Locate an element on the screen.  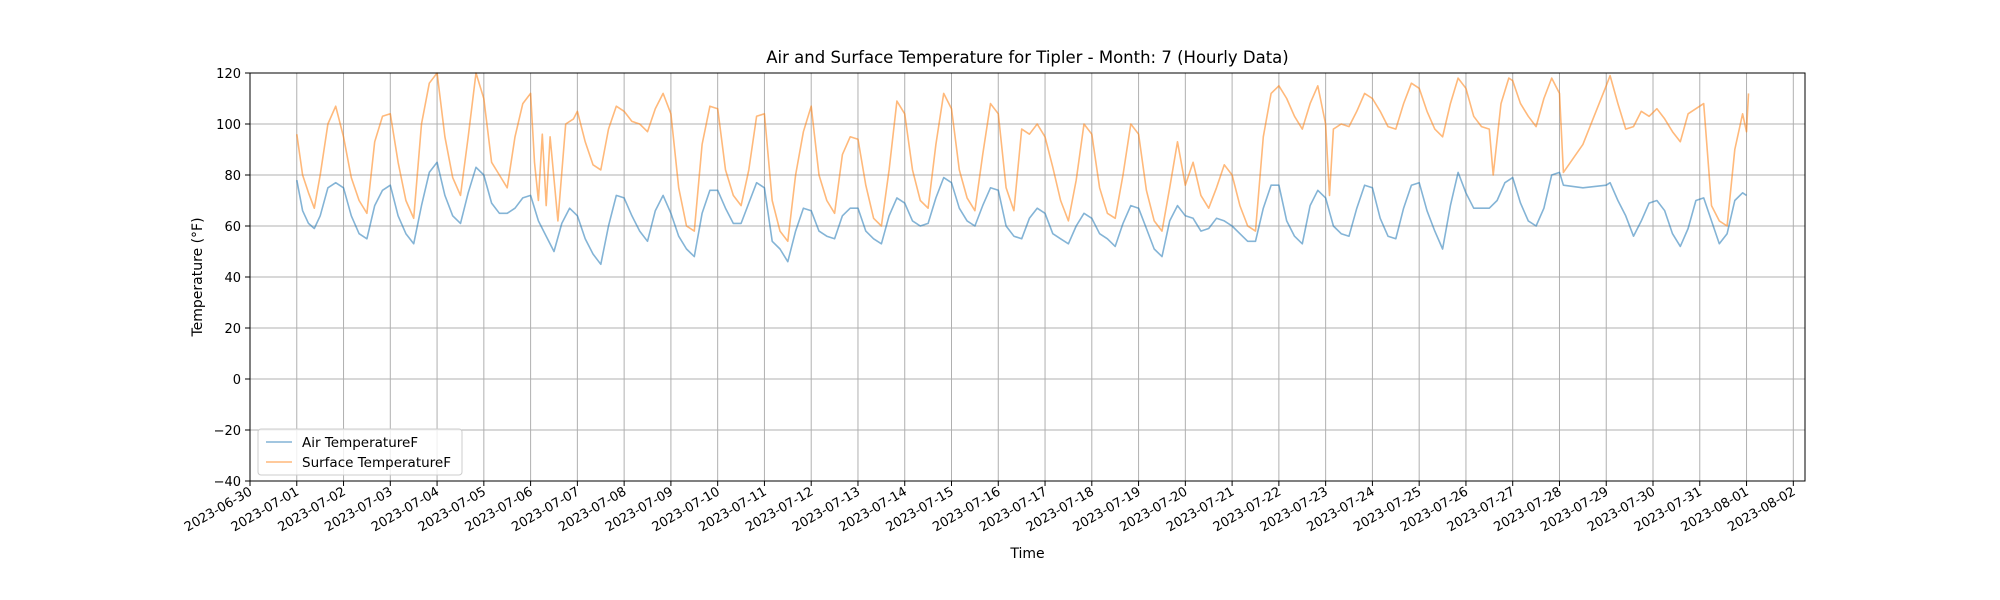
legend: Air TemperatureF Surface TemperatureF is located at coordinates (360, 452).